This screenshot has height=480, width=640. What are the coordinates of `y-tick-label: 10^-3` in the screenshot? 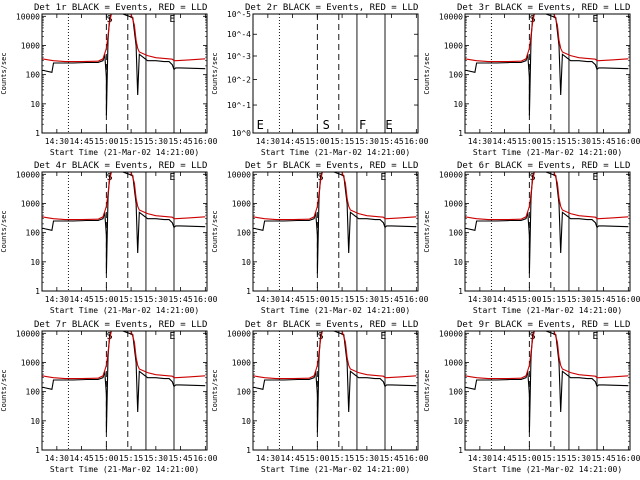 It's located at (239, 56).